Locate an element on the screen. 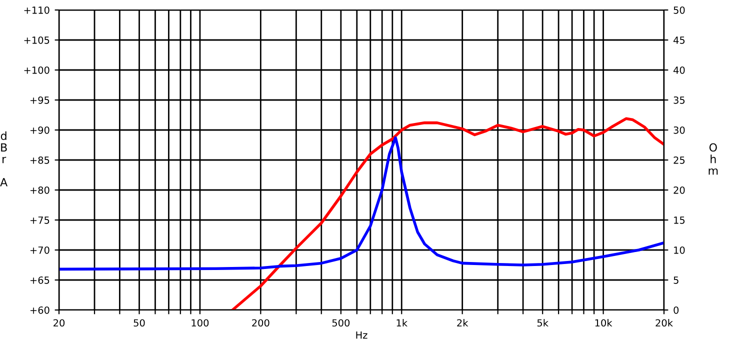  x-tick-label: 2k is located at coordinates (462, 322).